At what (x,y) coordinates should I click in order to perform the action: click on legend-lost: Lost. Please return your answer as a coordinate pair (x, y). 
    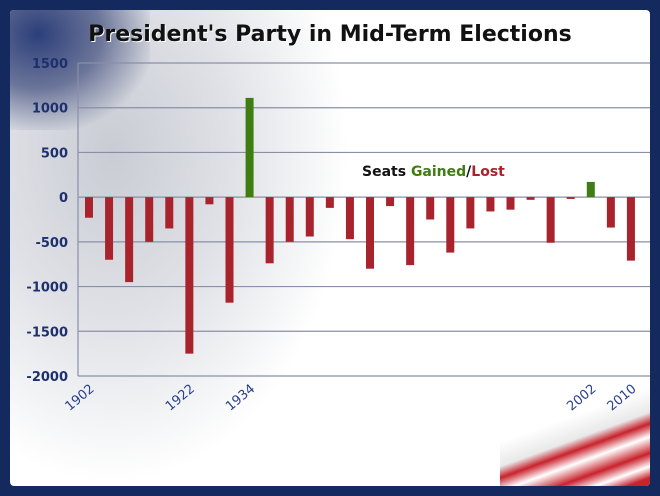
    Looking at the image, I should click on (488, 172).